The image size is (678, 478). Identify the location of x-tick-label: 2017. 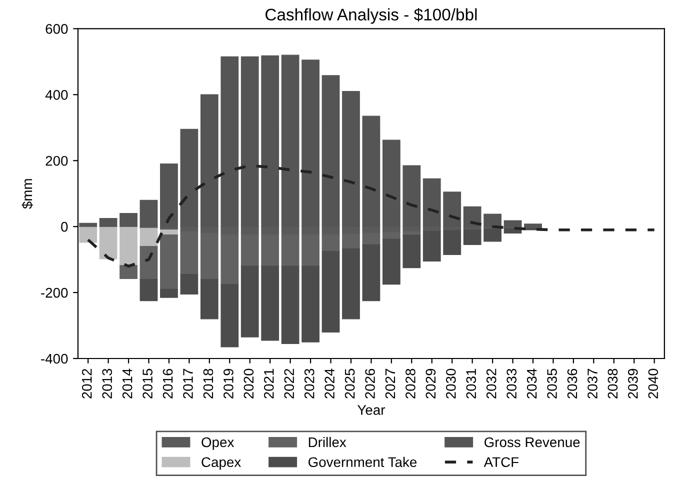
(188, 383).